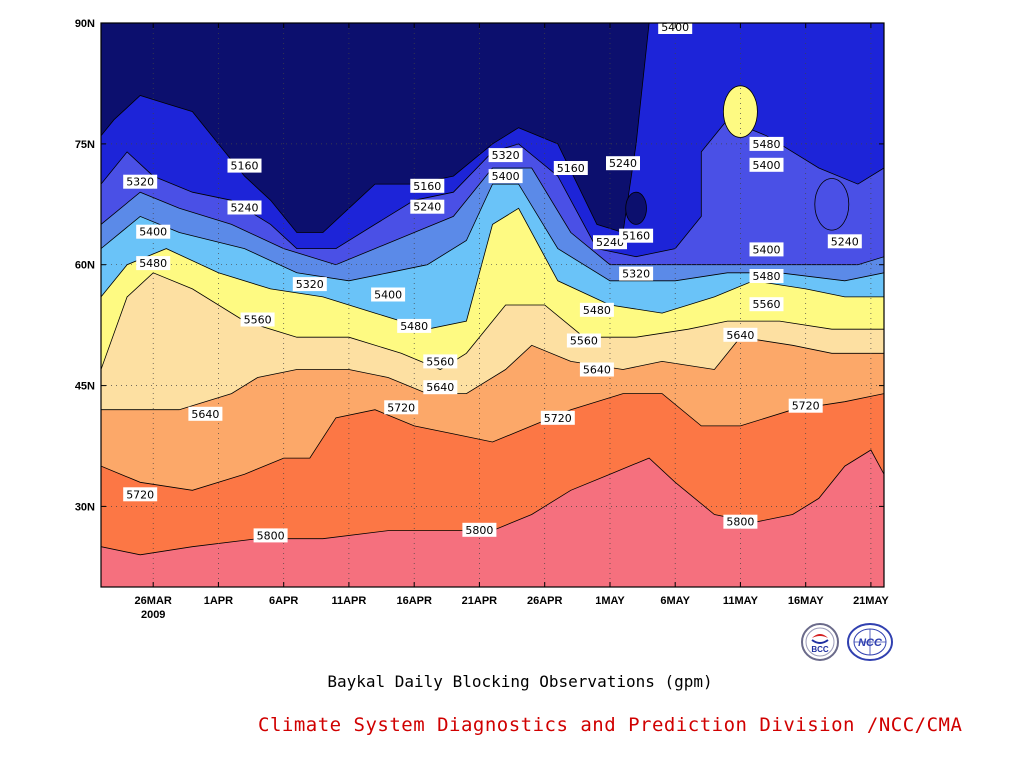 This screenshot has height=768, width=1024. What do you see at coordinates (153, 615) in the screenshot?
I see `x-year-label: 2009` at bounding box center [153, 615].